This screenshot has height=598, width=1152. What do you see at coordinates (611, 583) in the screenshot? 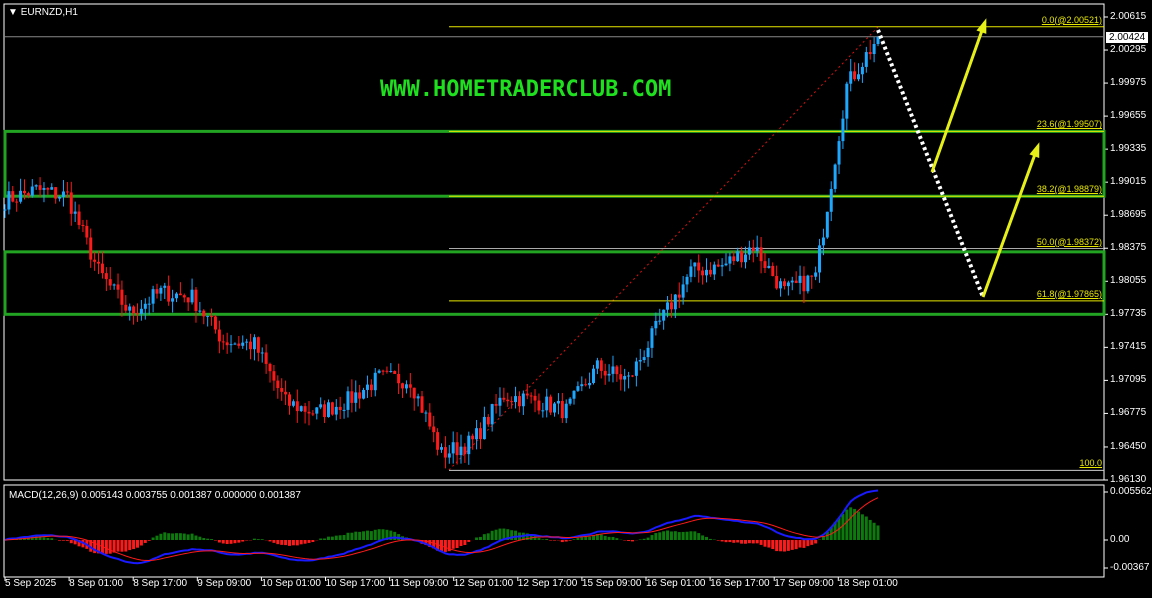
I see `time-axis-label: 15 Sep 09:00` at bounding box center [611, 583].